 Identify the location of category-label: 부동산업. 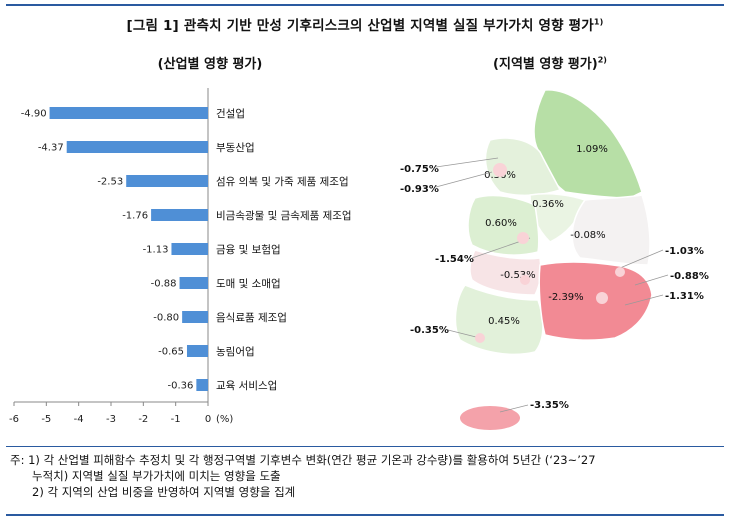
(235, 147).